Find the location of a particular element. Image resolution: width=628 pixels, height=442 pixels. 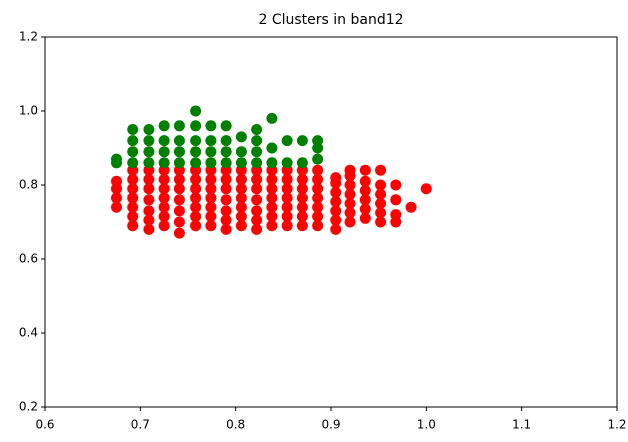

x-tick-label: 1.0 is located at coordinates (426, 425).